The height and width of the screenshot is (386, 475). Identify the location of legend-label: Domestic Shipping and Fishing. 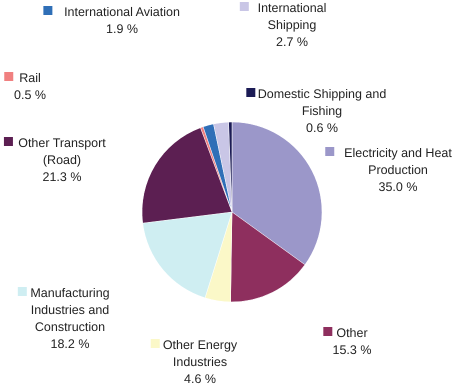
(322, 102).